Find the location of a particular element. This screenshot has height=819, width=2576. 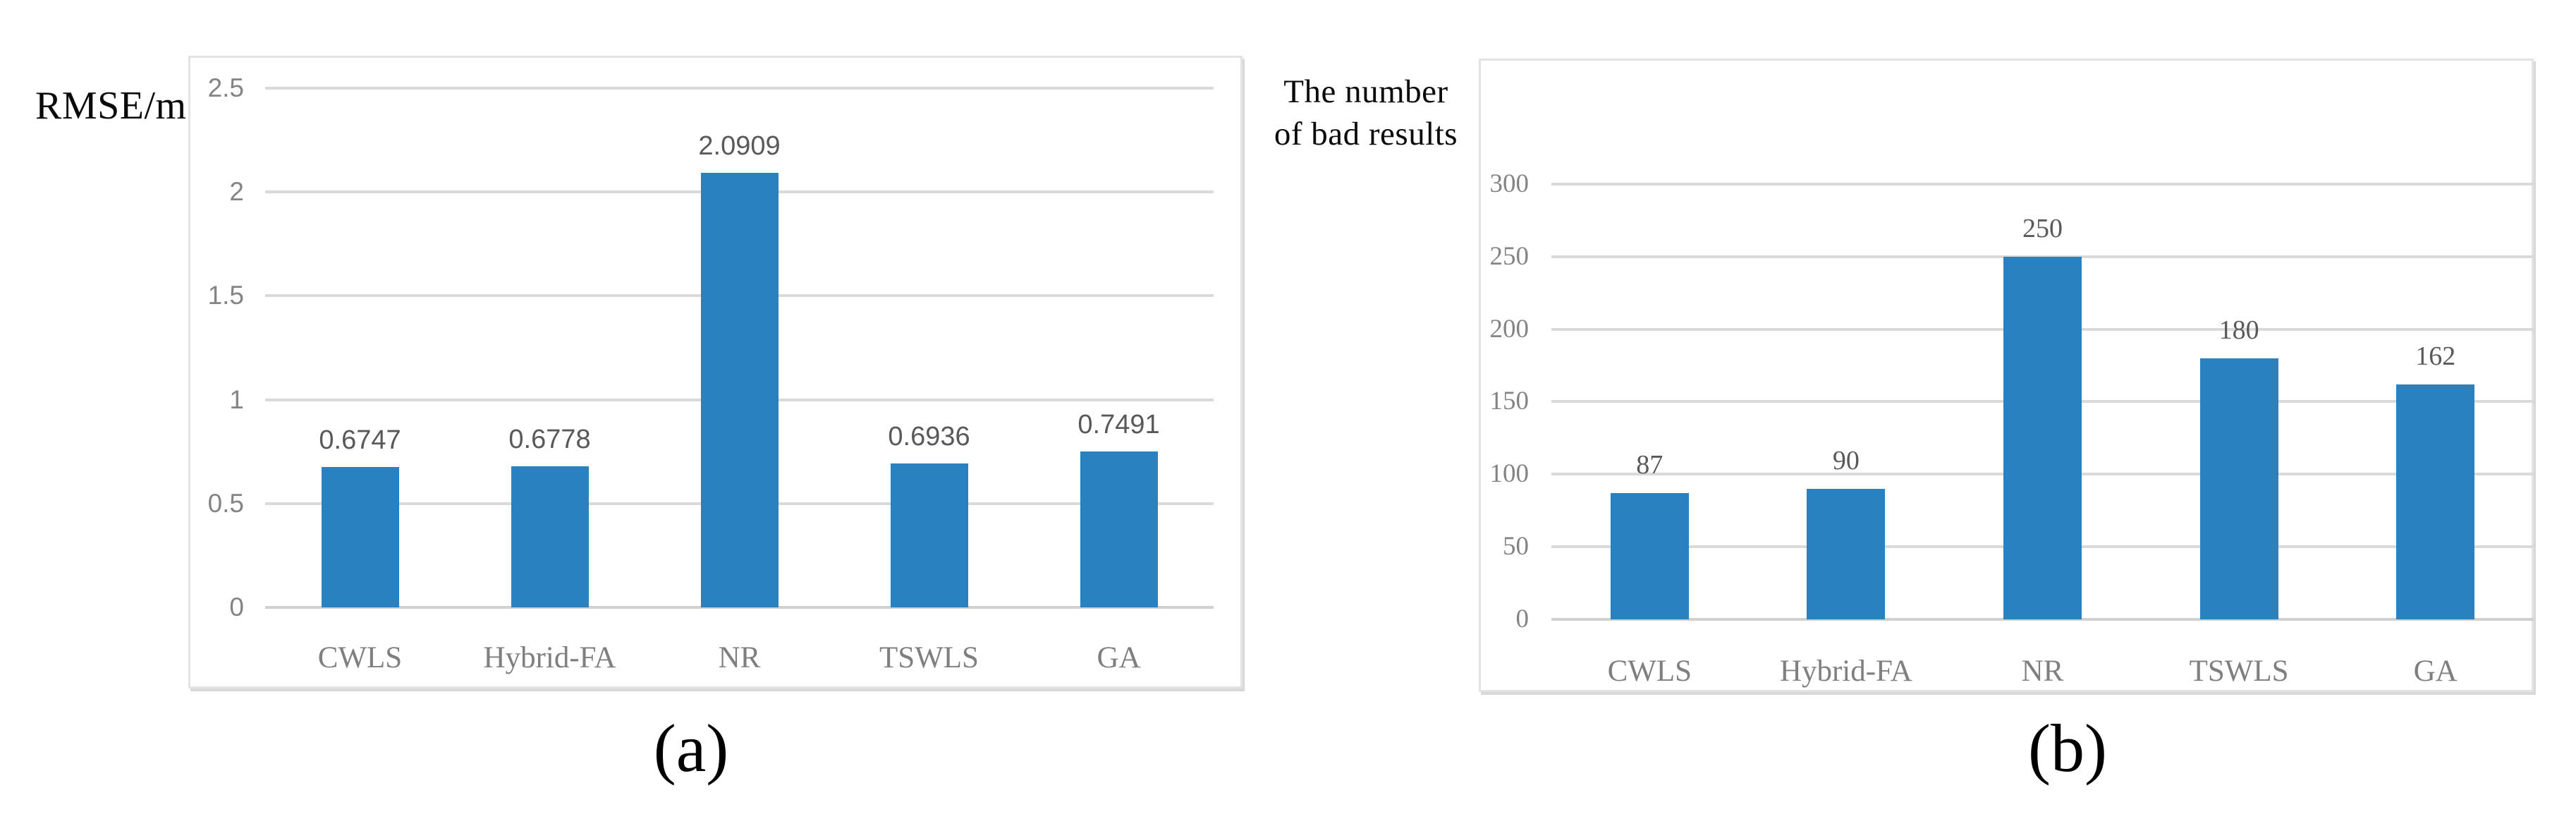

y-tick-label-200: 200 is located at coordinates (1510, 329).